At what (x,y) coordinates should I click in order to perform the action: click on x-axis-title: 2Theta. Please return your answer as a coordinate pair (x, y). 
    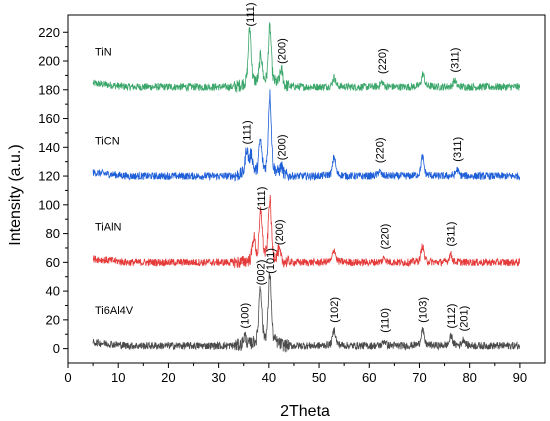
    Looking at the image, I should click on (305, 411).